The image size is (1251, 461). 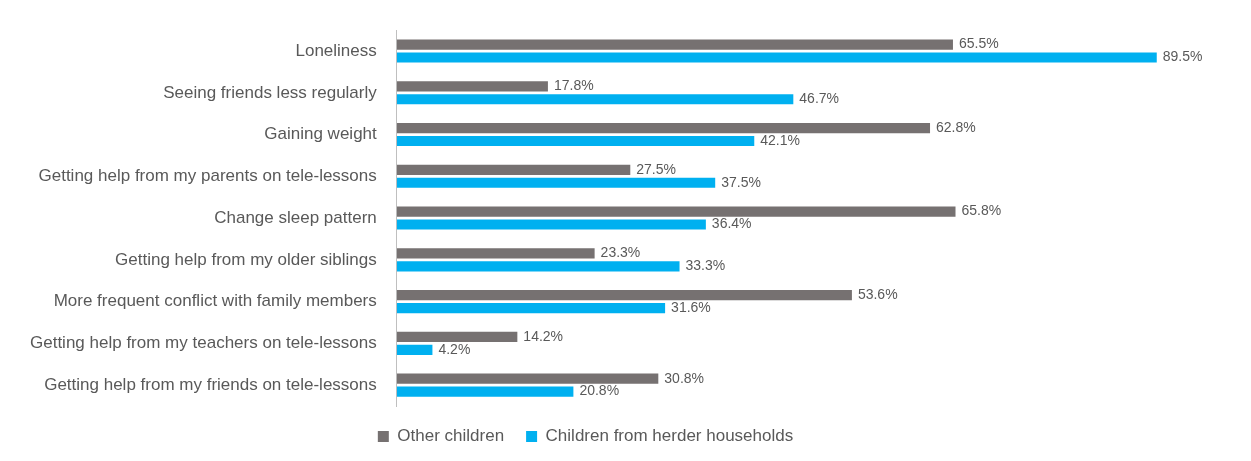 What do you see at coordinates (246, 259) in the screenshot?
I see `y-tick-label: Getting help from my older siblings` at bounding box center [246, 259].